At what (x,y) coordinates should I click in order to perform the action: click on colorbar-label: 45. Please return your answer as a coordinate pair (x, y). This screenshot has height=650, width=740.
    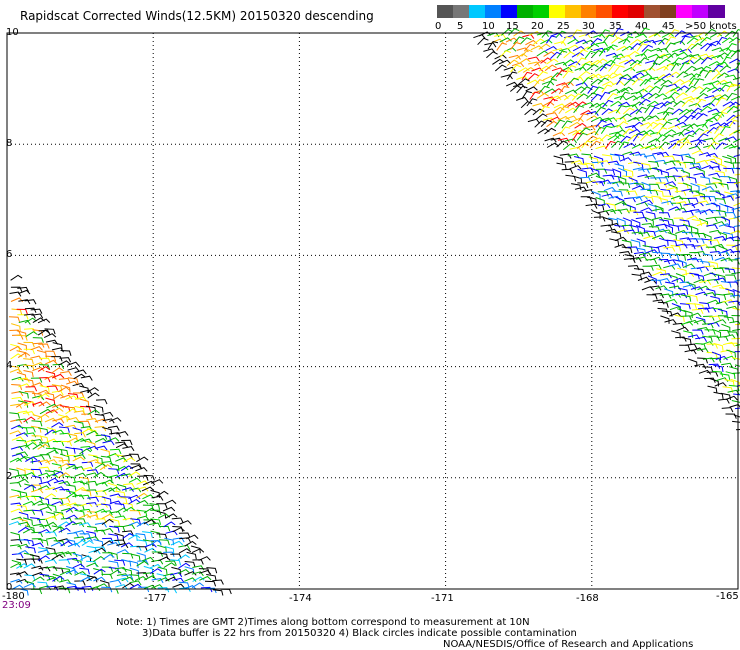
    Looking at the image, I should click on (668, 26).